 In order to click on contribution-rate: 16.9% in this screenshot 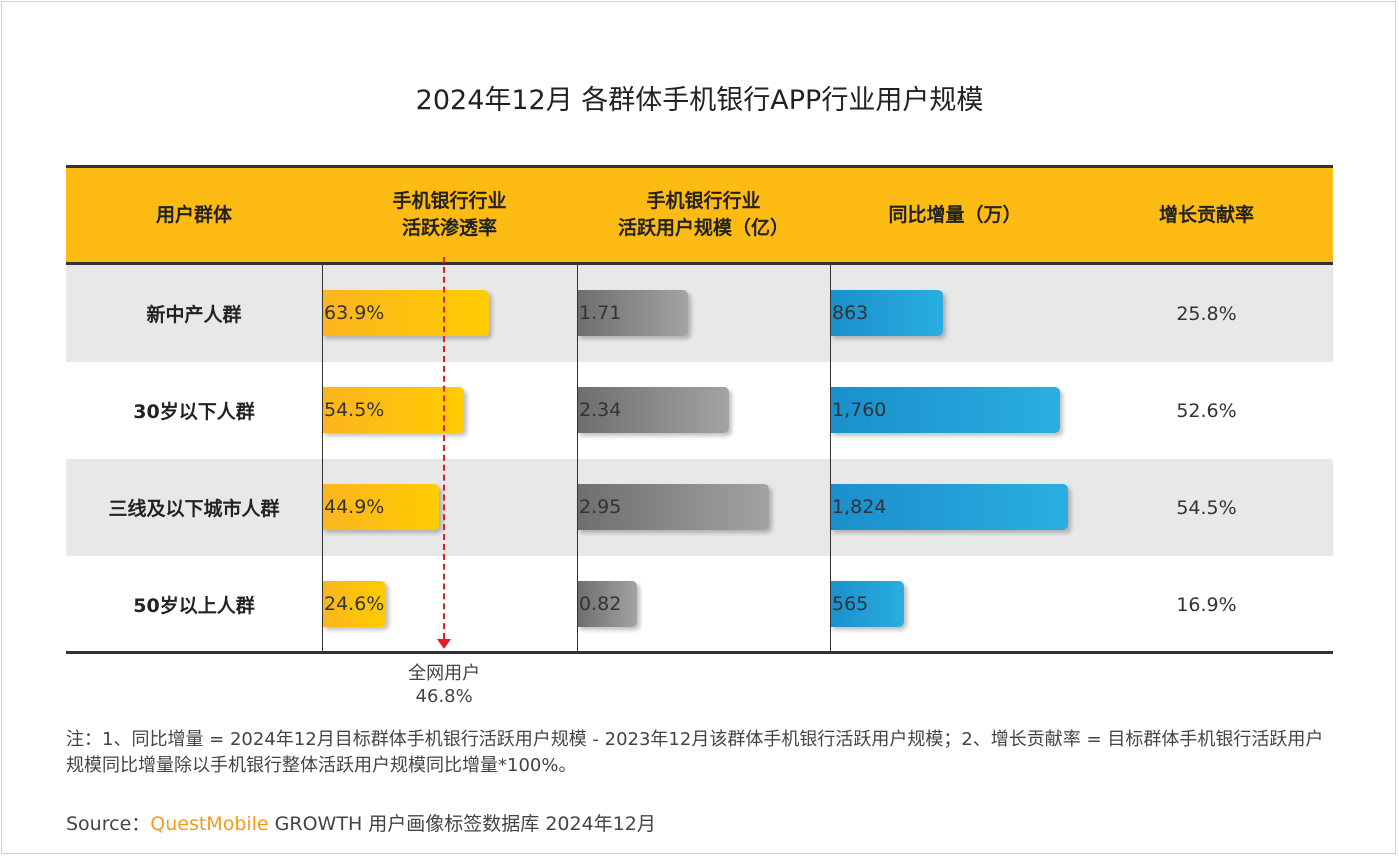, I will do `click(1206, 604)`.